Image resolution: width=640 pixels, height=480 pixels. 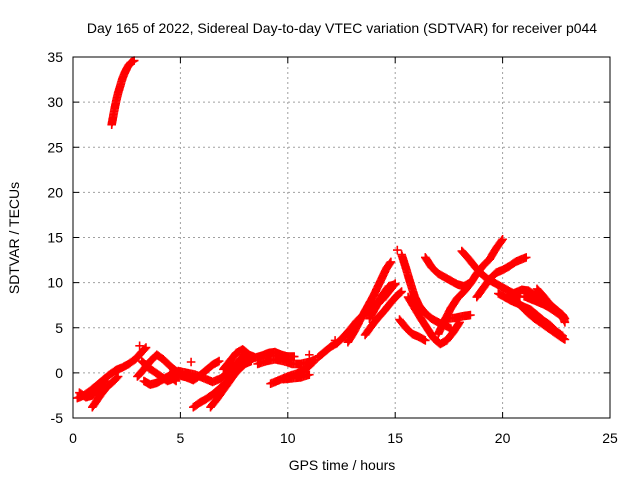 What do you see at coordinates (55, 192) in the screenshot?
I see `y-tick-label: 20` at bounding box center [55, 192].